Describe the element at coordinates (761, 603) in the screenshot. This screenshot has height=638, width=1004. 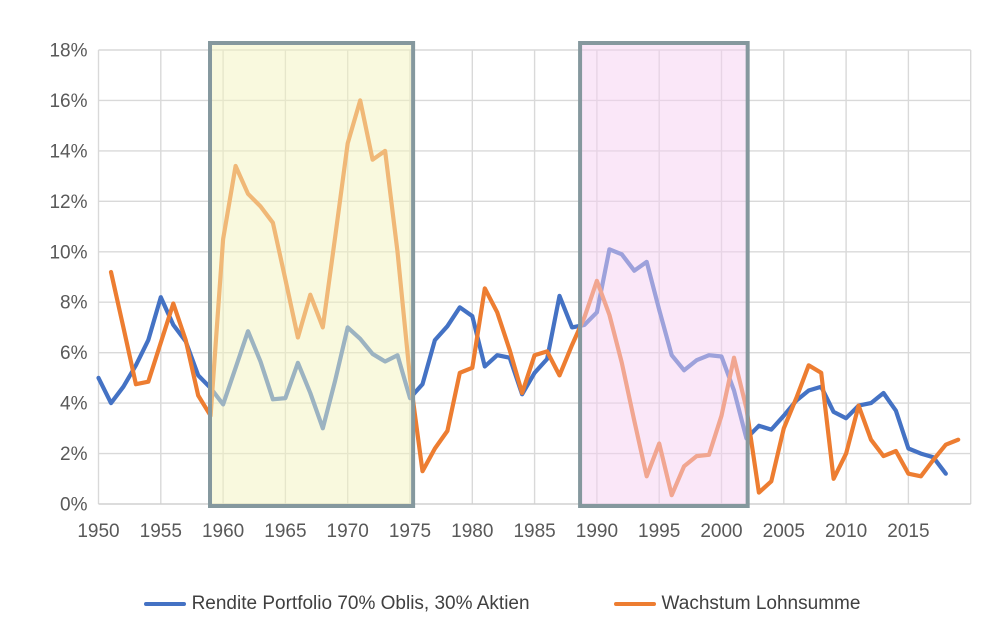
I see `legend-label-lohnsumme: Wachstum Lohnsumme` at that location.